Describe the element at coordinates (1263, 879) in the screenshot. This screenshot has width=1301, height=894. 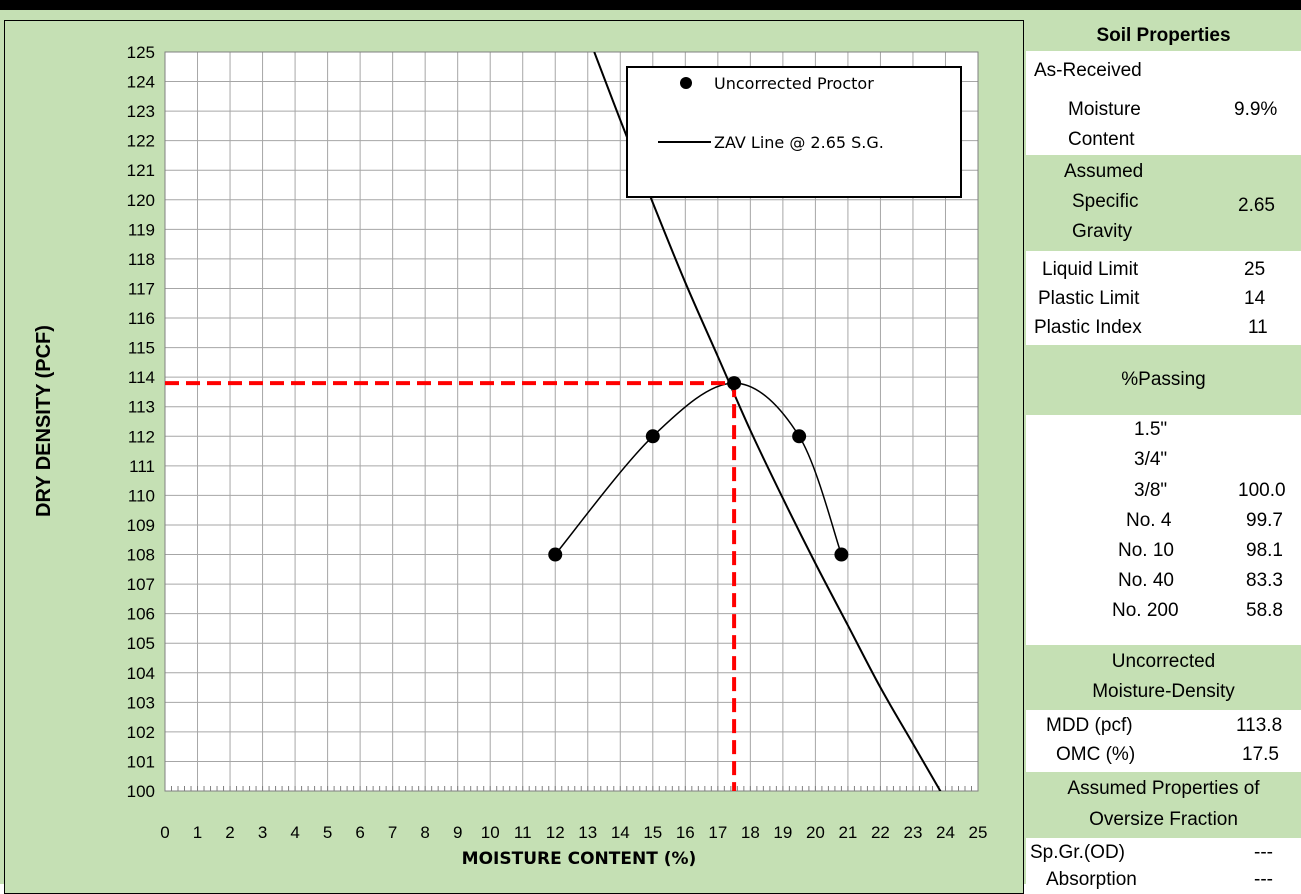
I see `absorption-value: ---` at that location.